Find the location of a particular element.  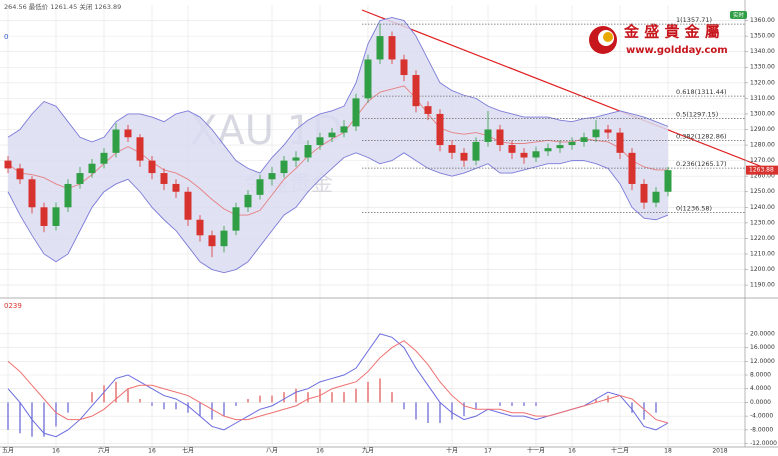

y-tick-label: 1240.00 is located at coordinates (762, 207).